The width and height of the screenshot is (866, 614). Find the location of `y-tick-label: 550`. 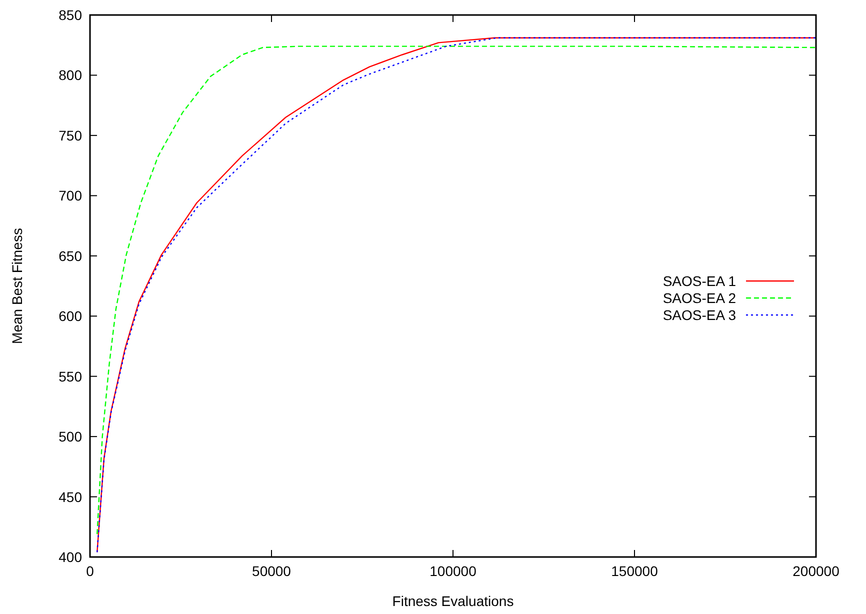

y-tick-label: 550 is located at coordinates (70, 376).